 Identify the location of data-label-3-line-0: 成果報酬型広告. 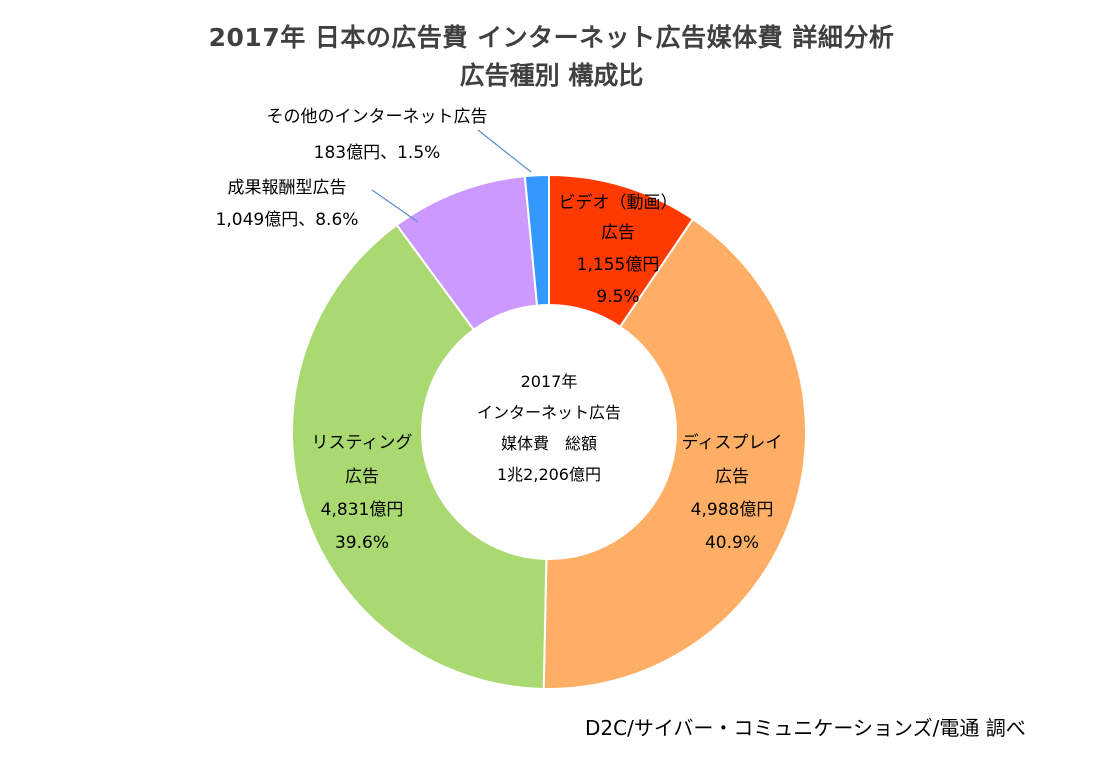
(287, 188).